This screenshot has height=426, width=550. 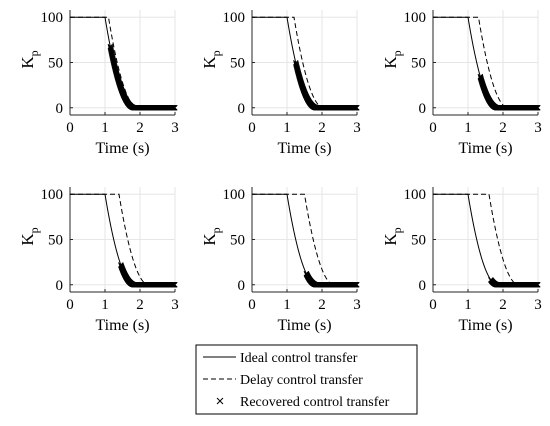 I want to click on chart-panel-5: 0 1 2 3 0 50 100 Time (s) Kp, so click(x=280, y=260).